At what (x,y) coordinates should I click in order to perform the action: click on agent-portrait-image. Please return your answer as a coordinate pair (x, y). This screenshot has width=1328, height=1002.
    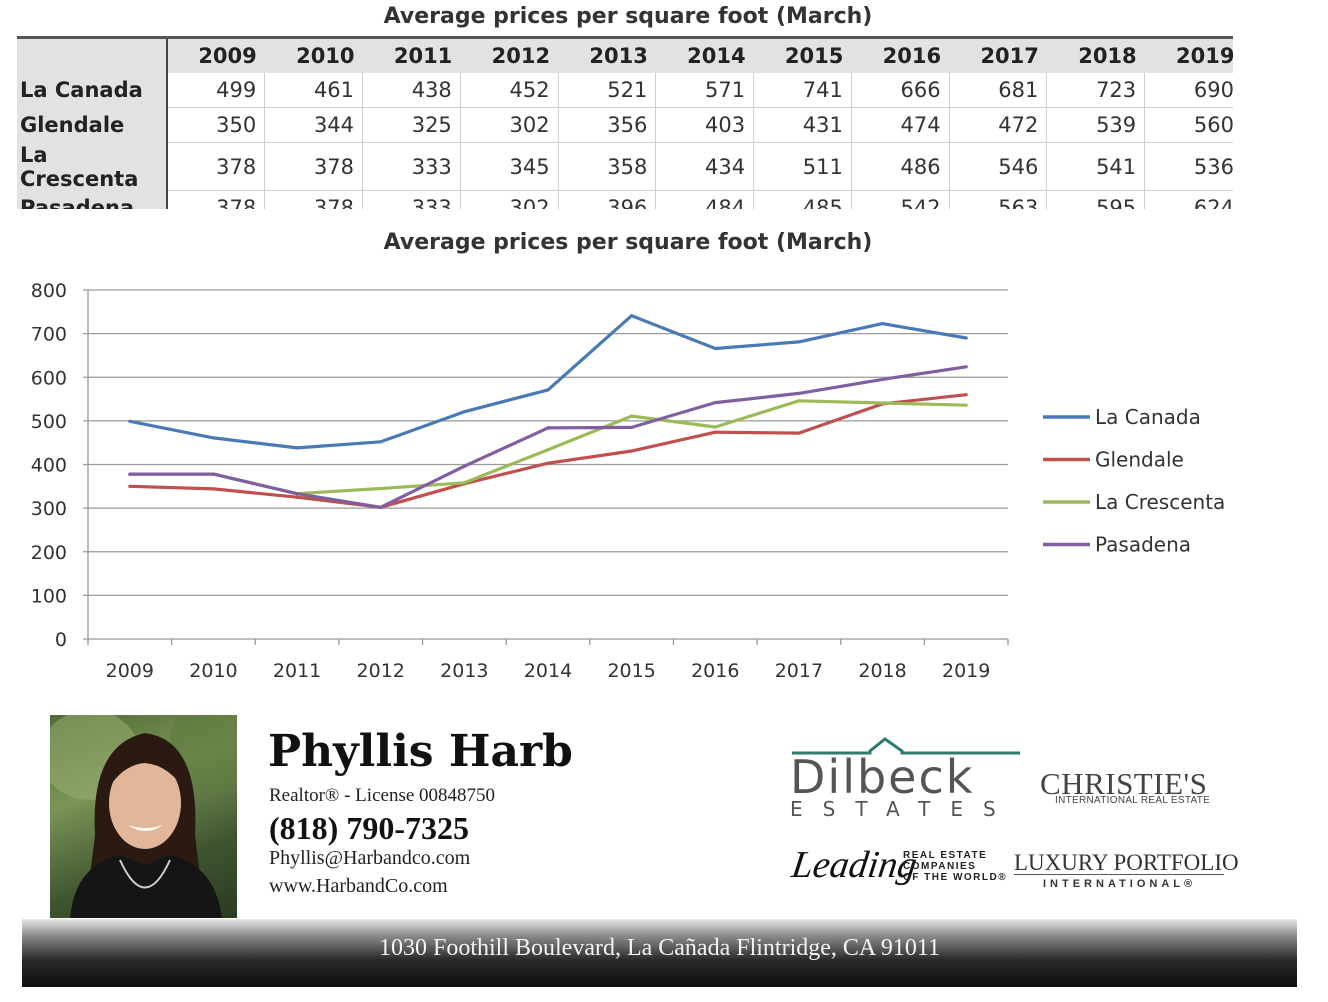
    Looking at the image, I should click on (143, 816).